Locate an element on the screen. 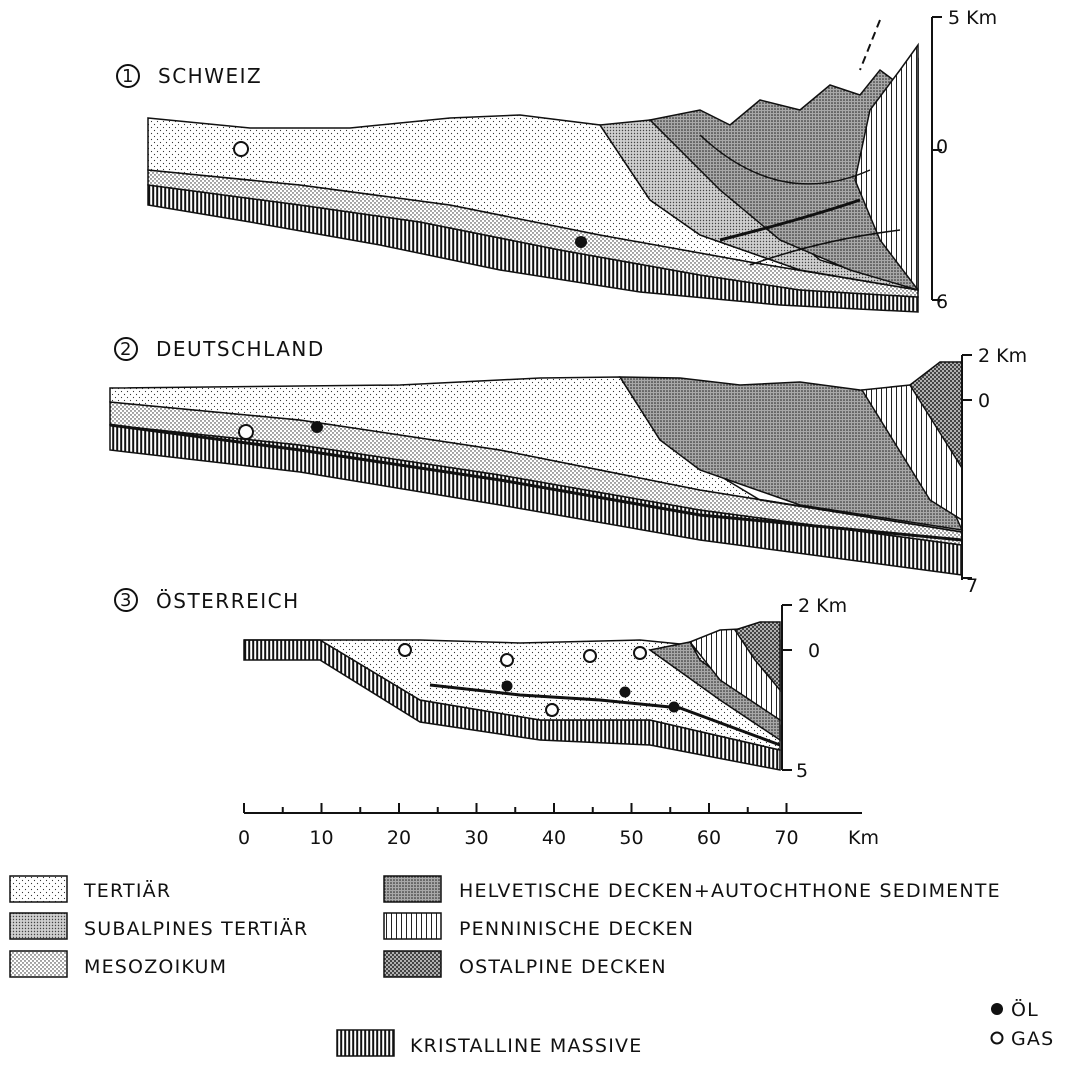 The height and width of the screenshot is (1068, 1075). legend-label-penninische: PENNINISCHE DECKEN is located at coordinates (576, 929).